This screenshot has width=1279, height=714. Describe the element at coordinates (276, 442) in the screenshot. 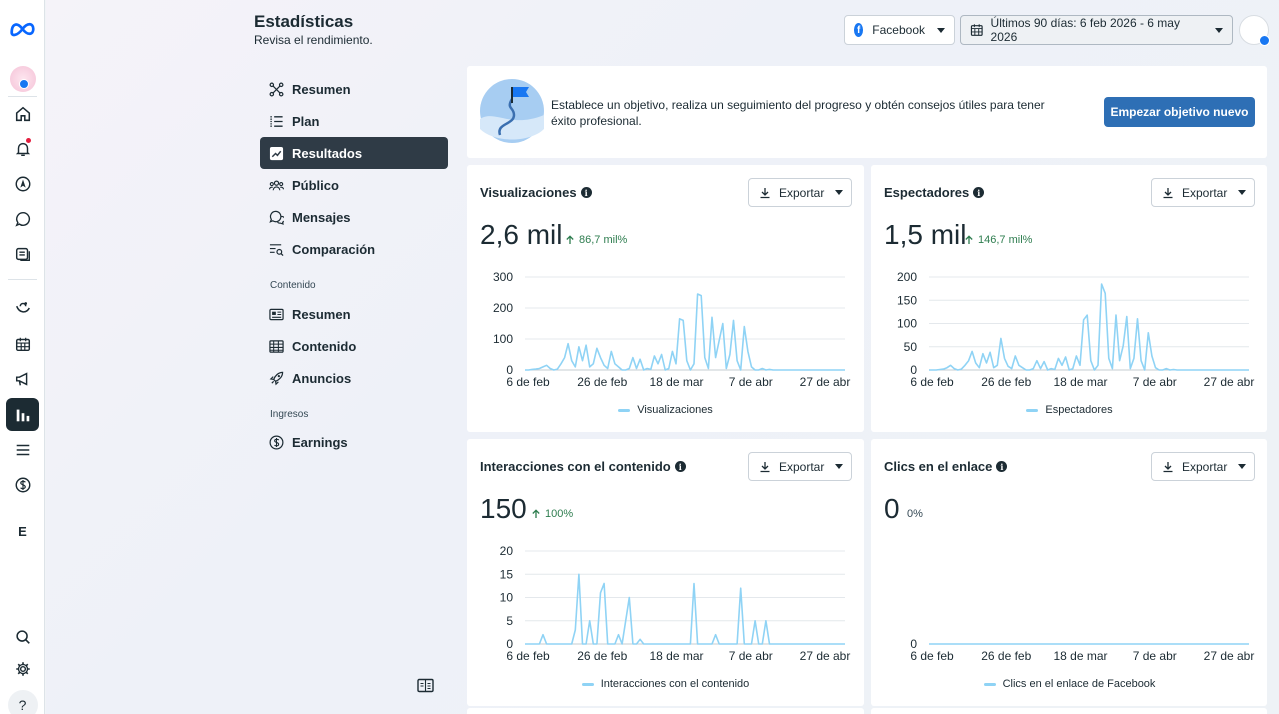

I see `dollar-circle-icon` at that location.